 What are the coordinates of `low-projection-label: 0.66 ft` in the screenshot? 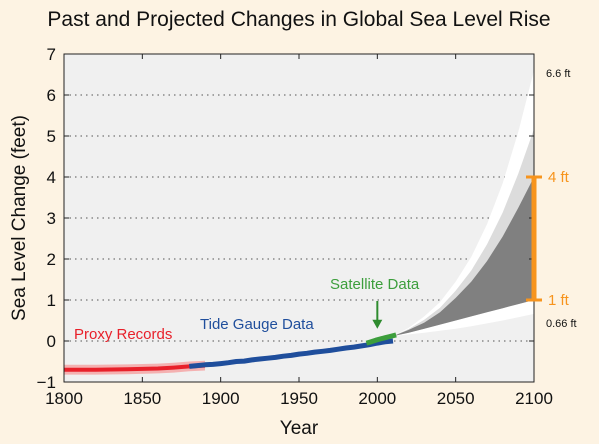 It's located at (561, 324).